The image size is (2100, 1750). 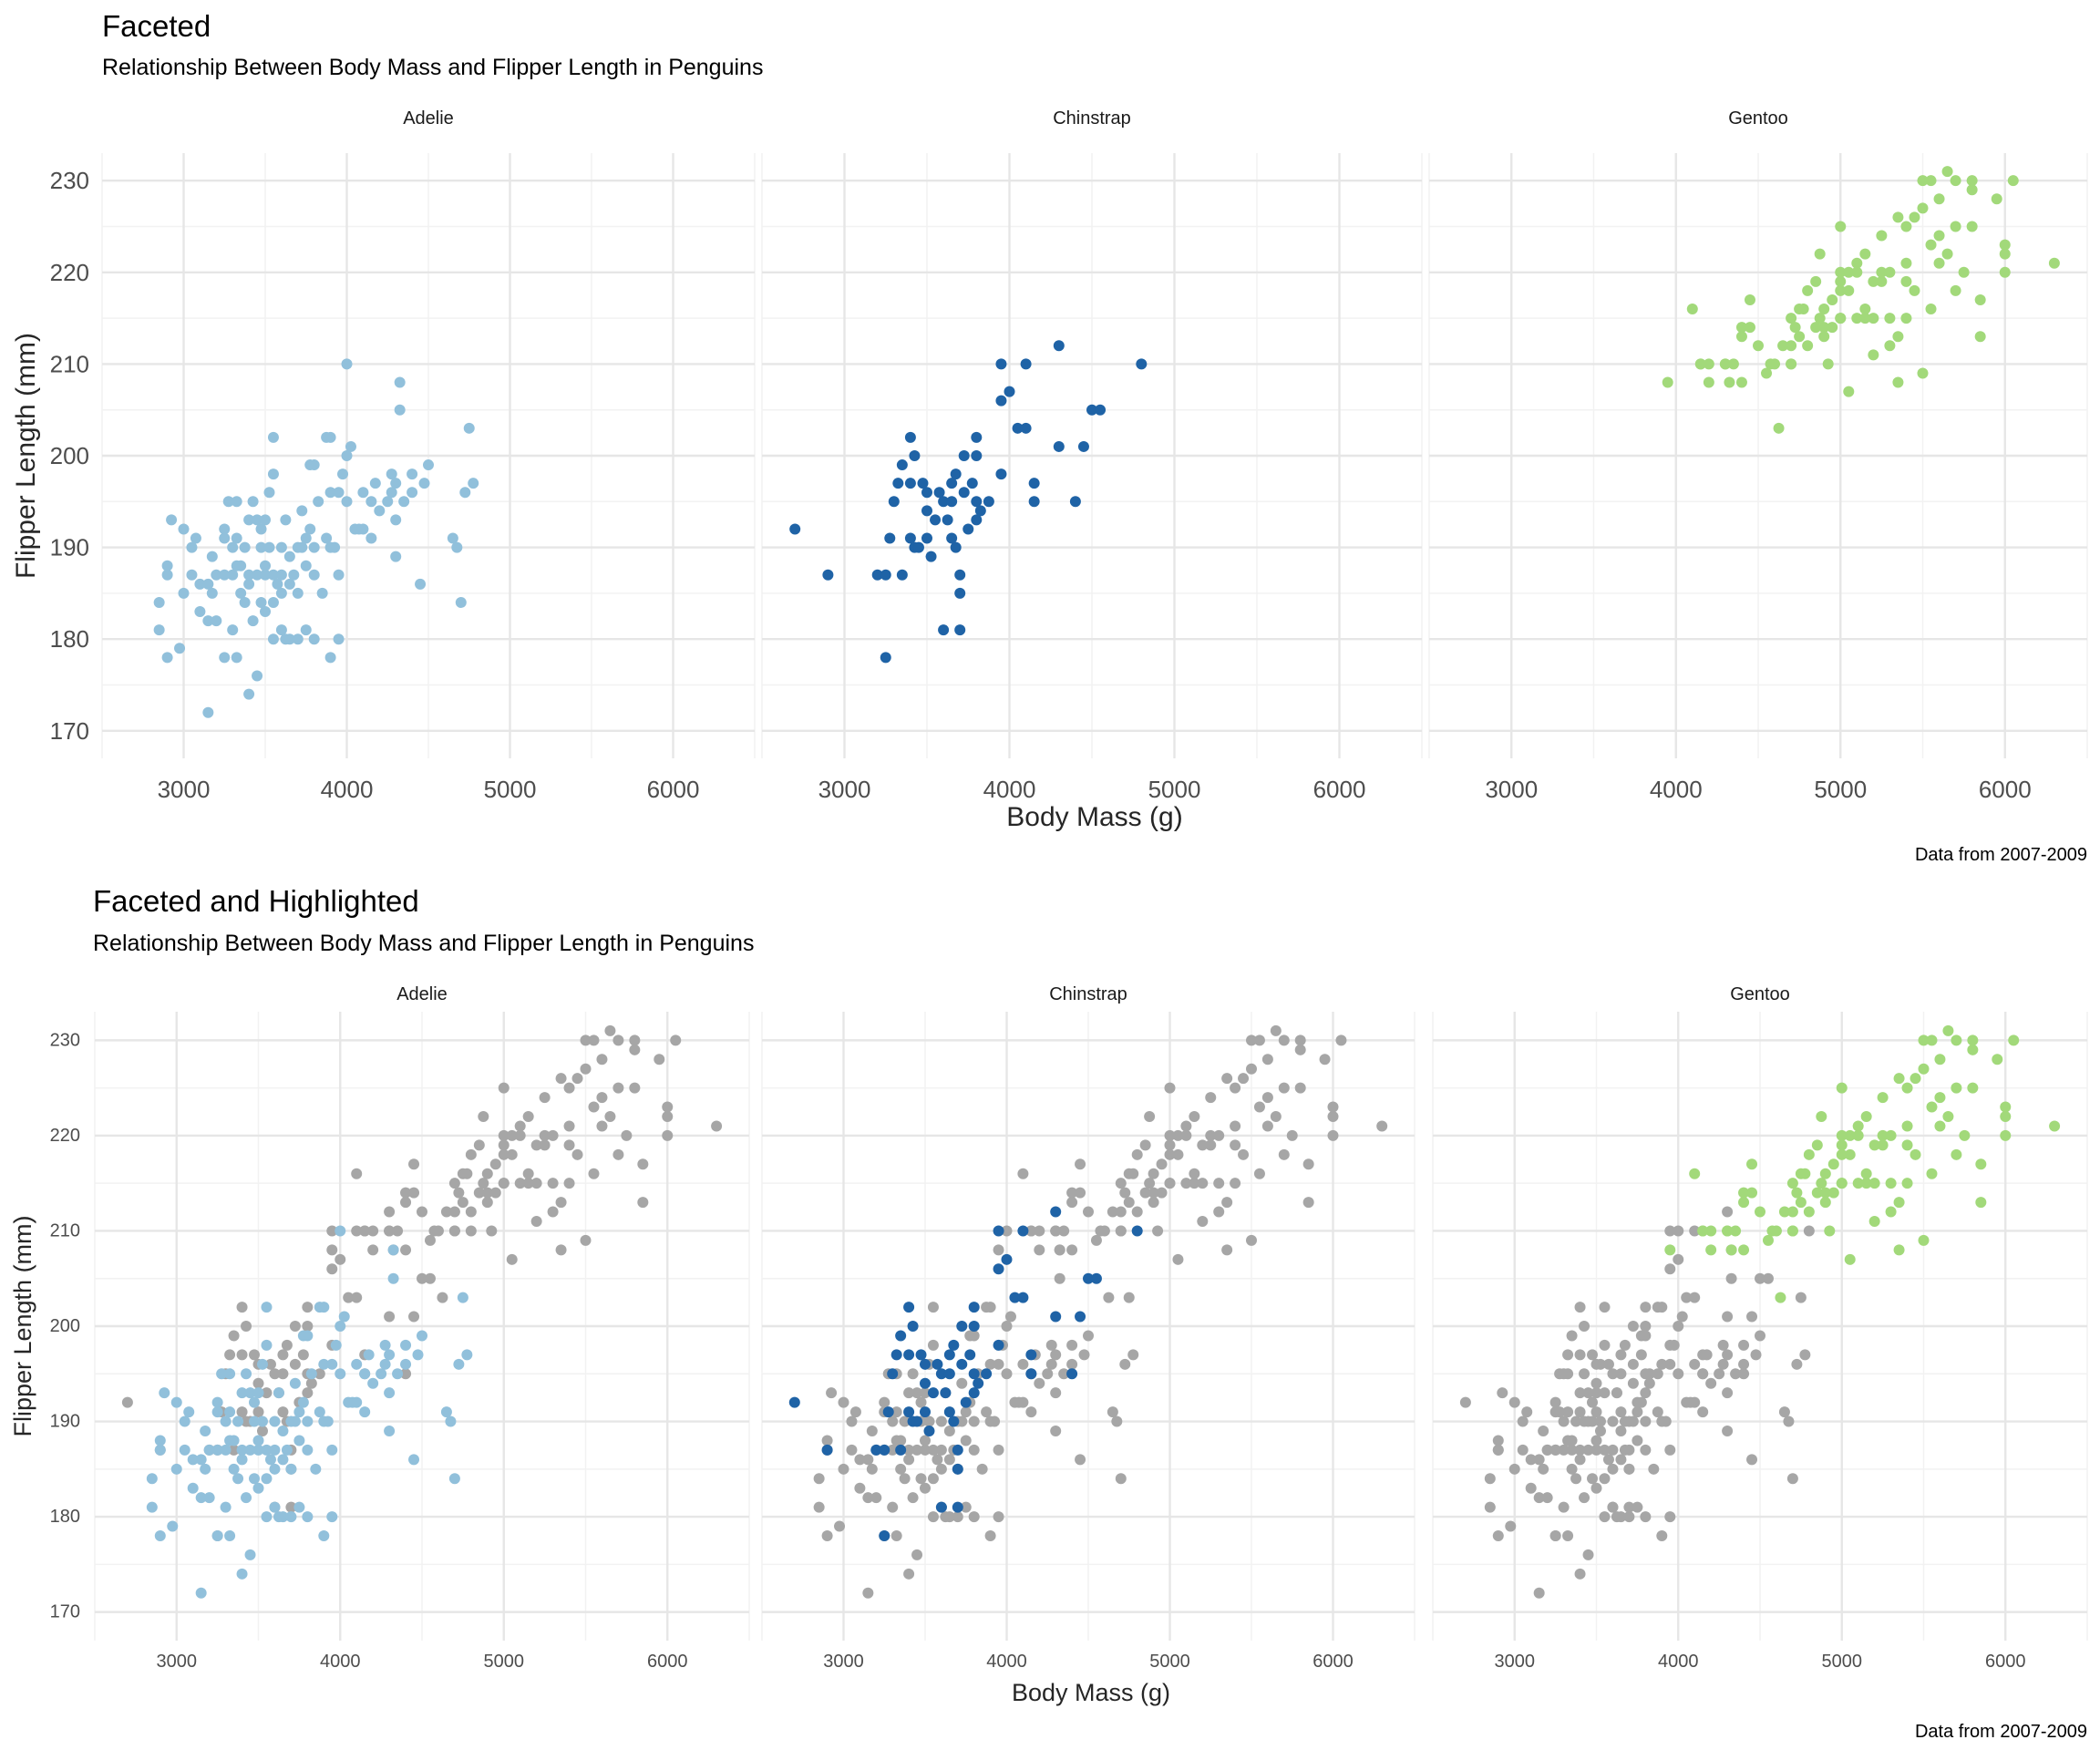 I want to click on y-tick-label: 180, so click(x=65, y=1517).